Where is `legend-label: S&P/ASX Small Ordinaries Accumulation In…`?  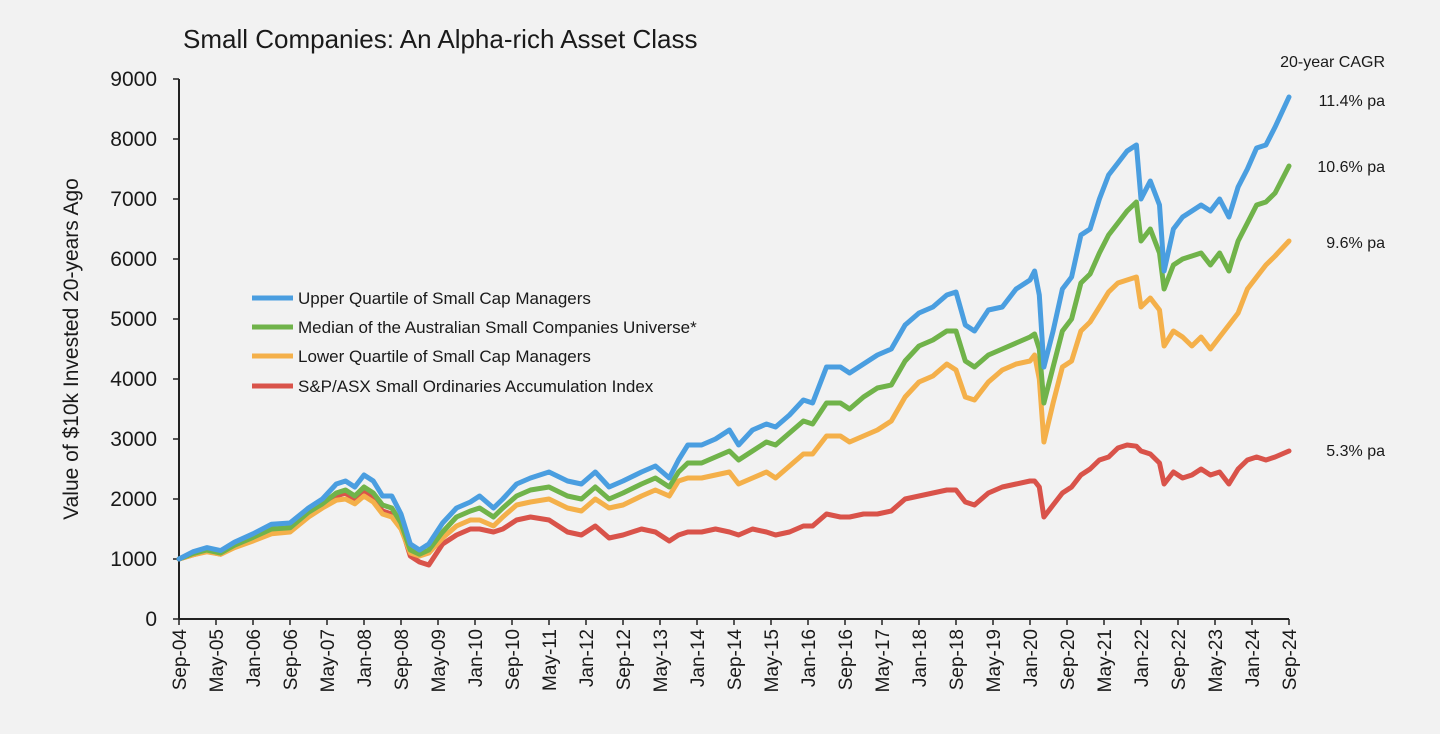
legend-label: S&P/ASX Small Ordinaries Accumulation In… is located at coordinates (476, 386).